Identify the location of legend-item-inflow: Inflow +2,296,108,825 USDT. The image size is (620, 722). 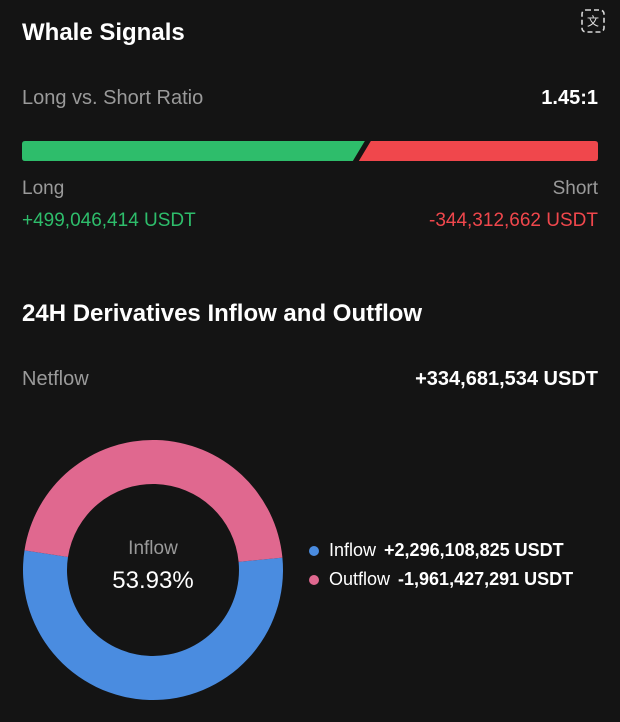
(436, 550).